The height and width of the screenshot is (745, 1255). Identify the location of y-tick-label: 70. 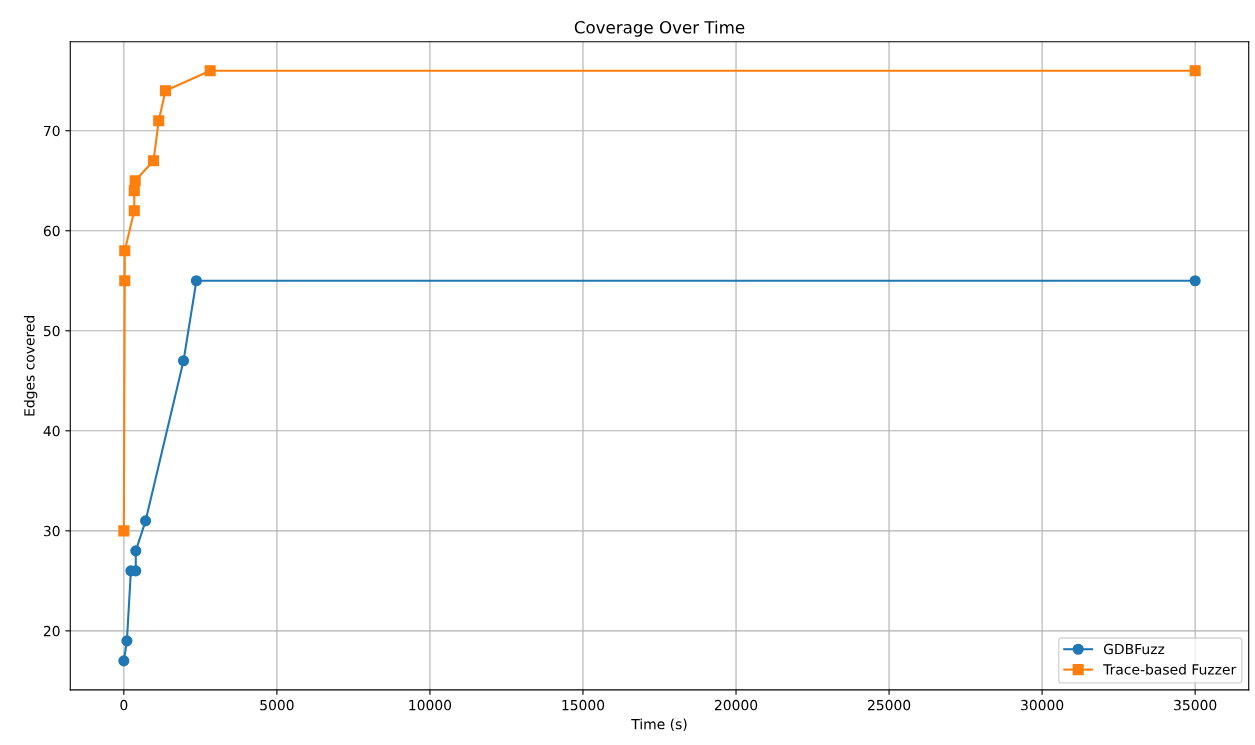
(52, 131).